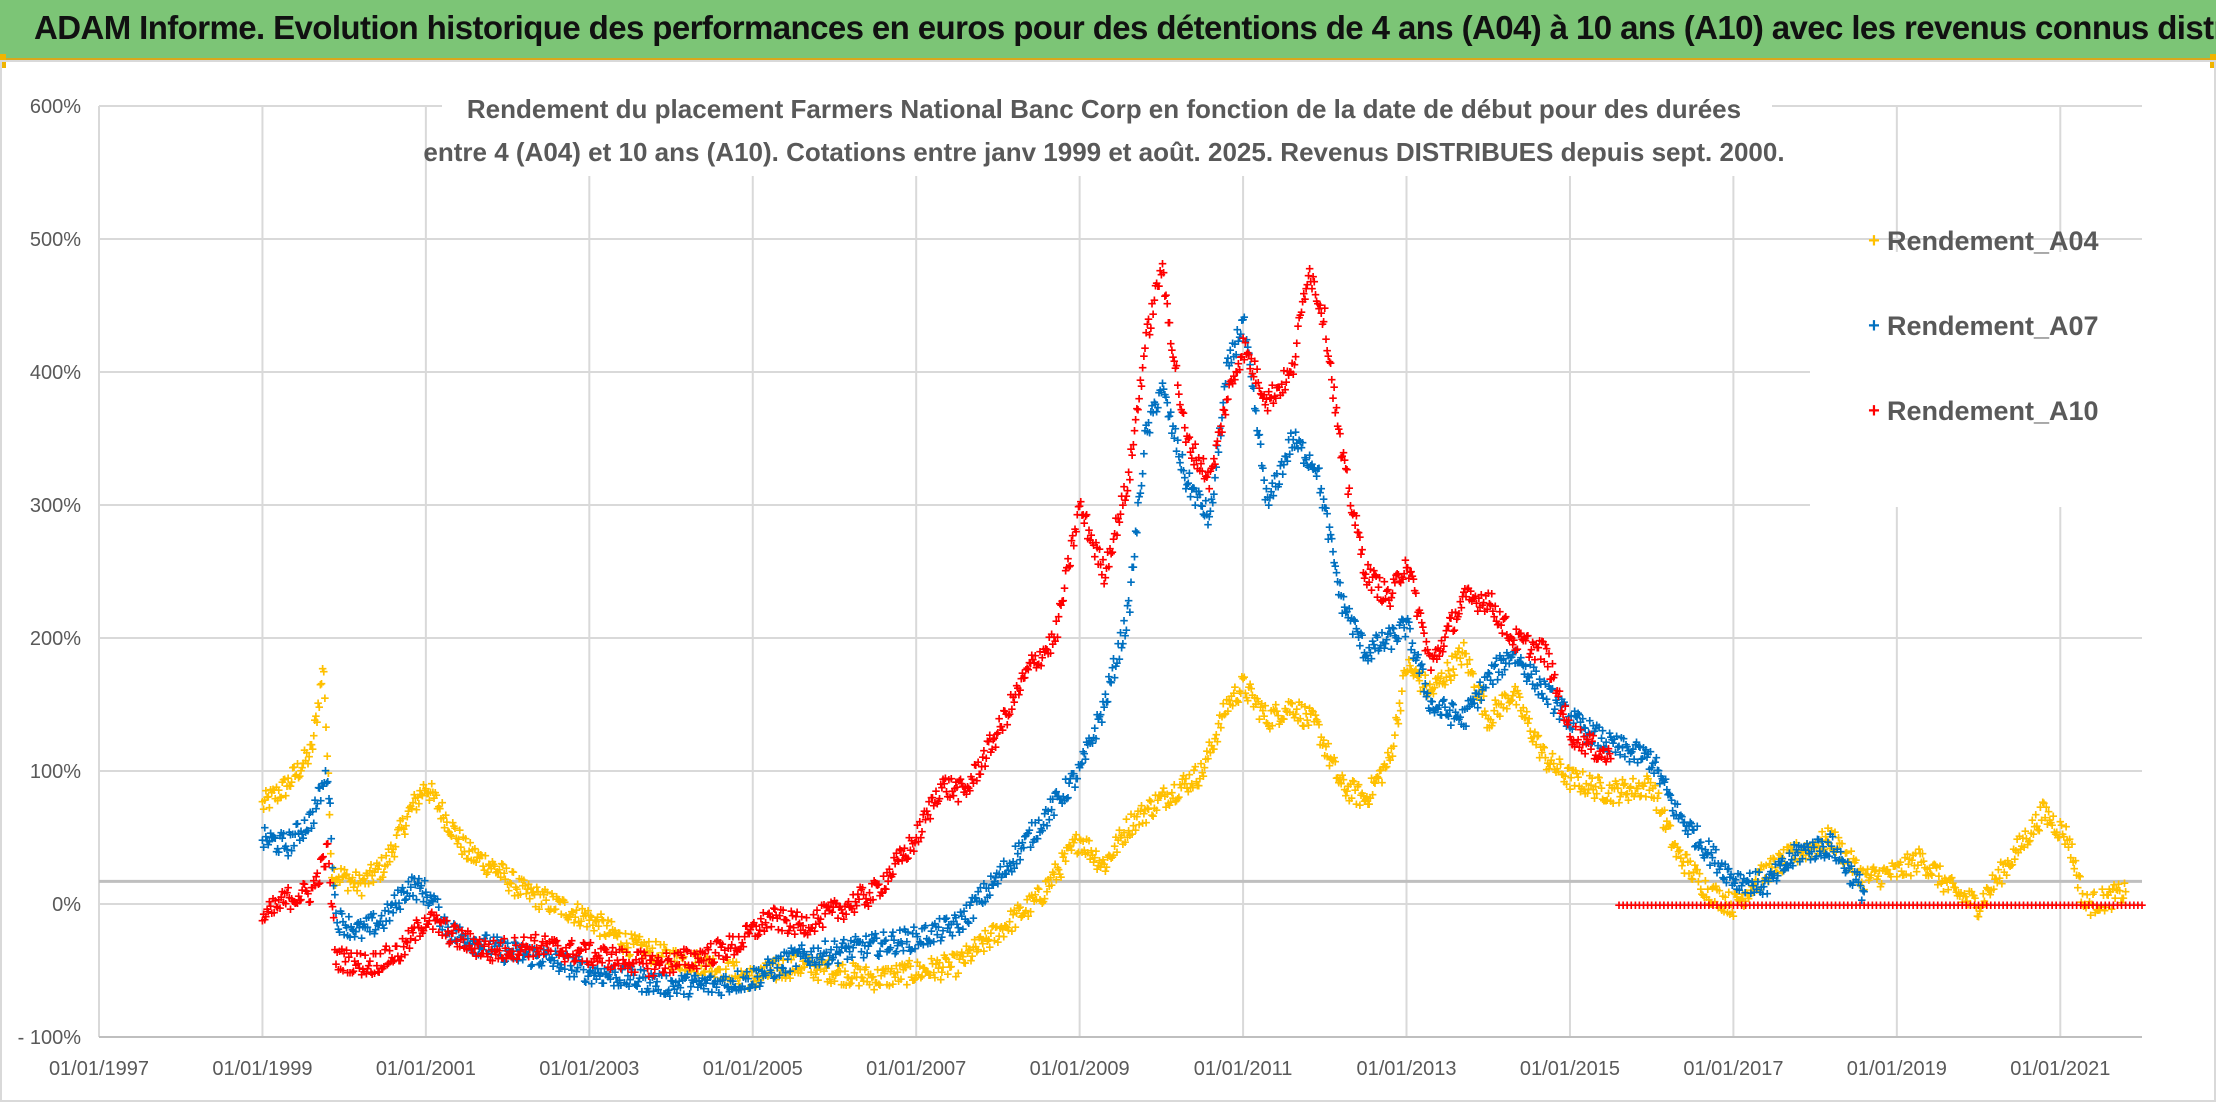 The width and height of the screenshot is (2216, 1105). I want to click on y-tick-label: 100%, so click(55, 772).